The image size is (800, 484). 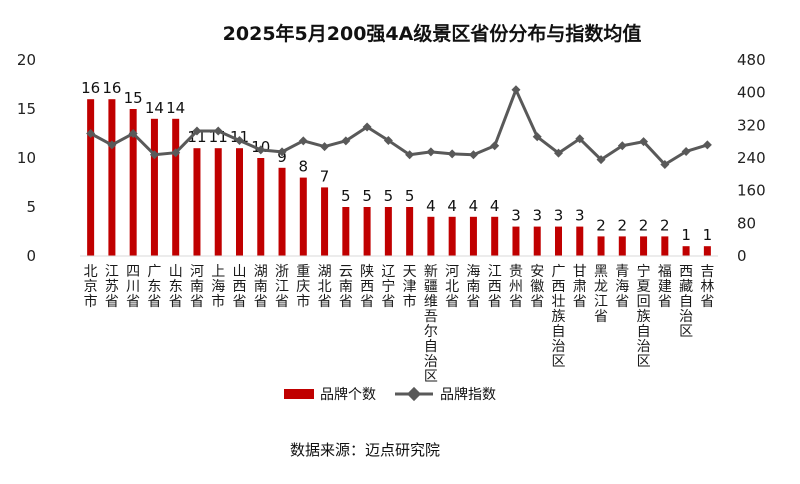 I want to click on category-label: 宁夏回族自治区, so click(x=644, y=316).